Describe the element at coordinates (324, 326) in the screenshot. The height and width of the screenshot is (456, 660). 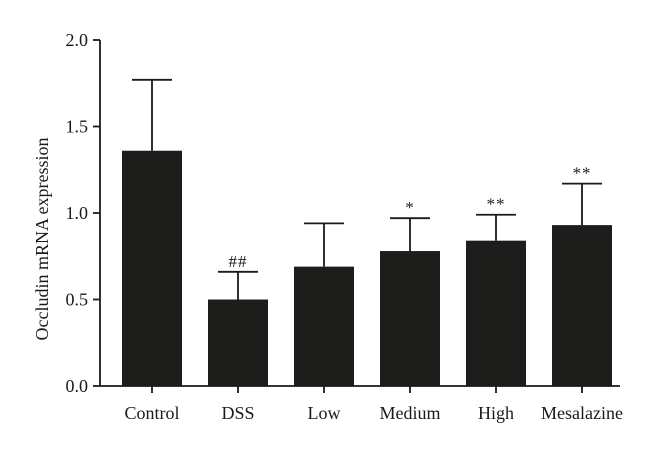
I see `bar-low` at that location.